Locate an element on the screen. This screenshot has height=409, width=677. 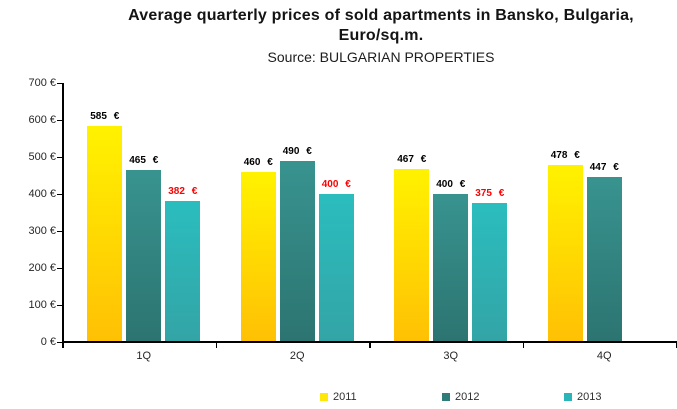
bar-value-label-2012-3Q: 400 € is located at coordinates (451, 184).